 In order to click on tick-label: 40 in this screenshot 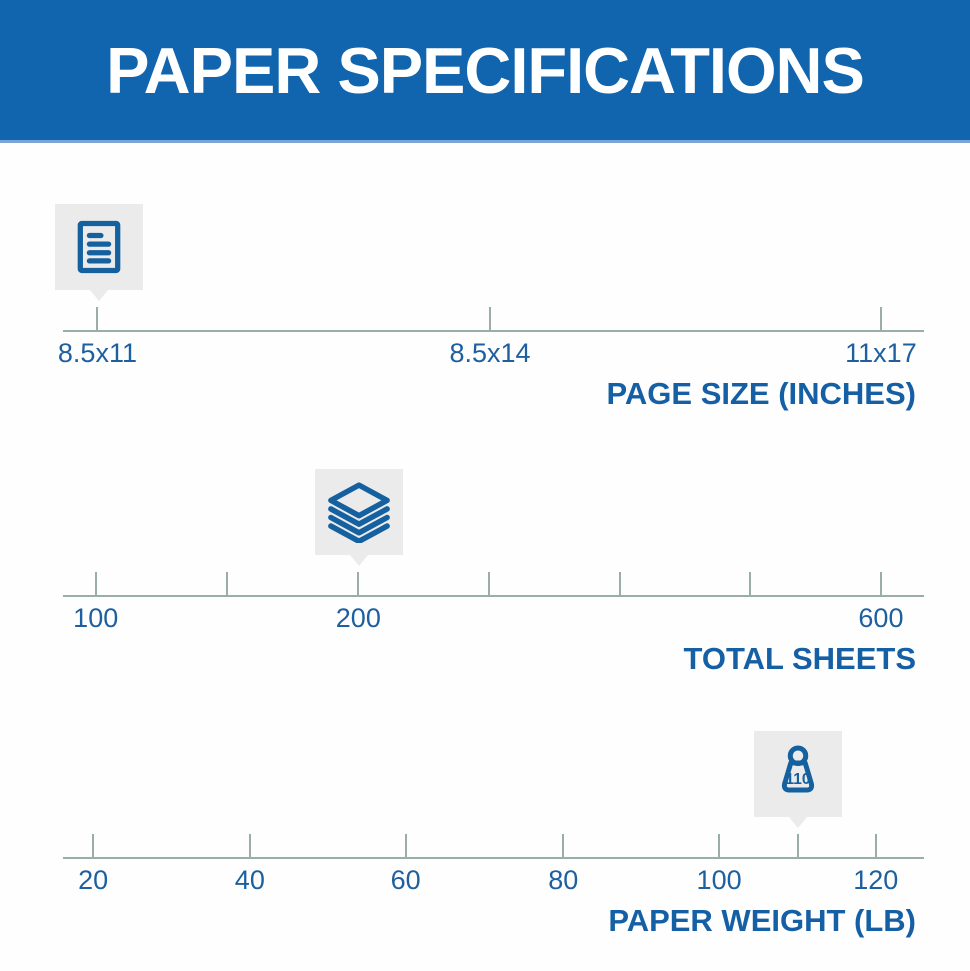, I will do `click(249, 880)`.